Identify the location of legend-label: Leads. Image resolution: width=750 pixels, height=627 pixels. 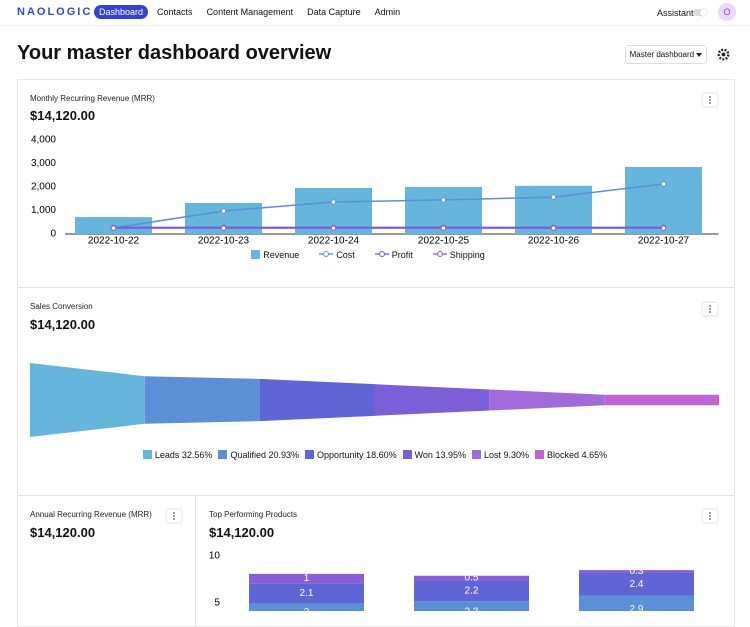
(167, 455).